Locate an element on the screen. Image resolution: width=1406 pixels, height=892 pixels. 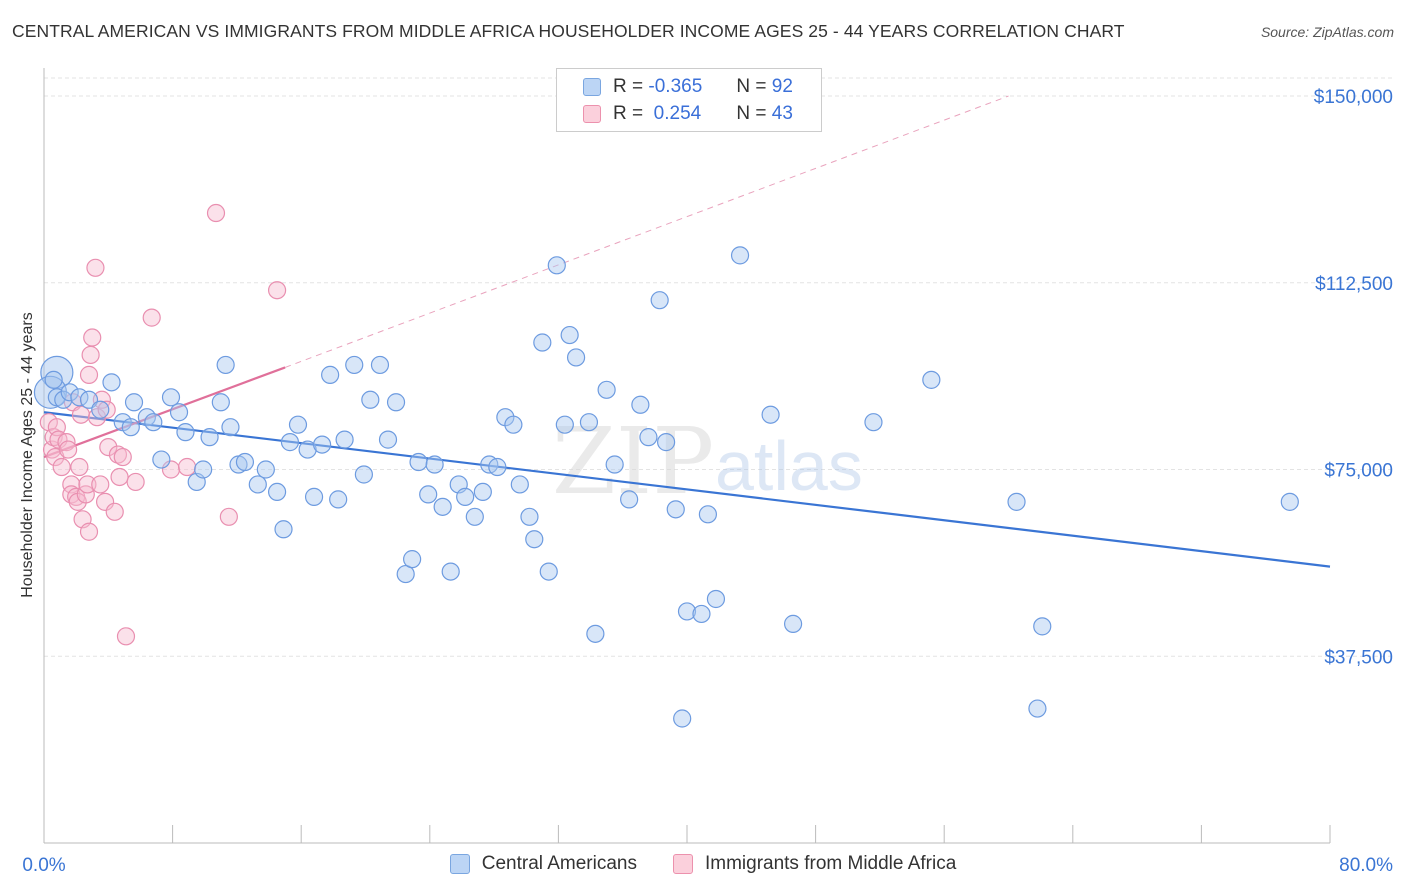
legend-n-label: N = is located at coordinates (751, 86).